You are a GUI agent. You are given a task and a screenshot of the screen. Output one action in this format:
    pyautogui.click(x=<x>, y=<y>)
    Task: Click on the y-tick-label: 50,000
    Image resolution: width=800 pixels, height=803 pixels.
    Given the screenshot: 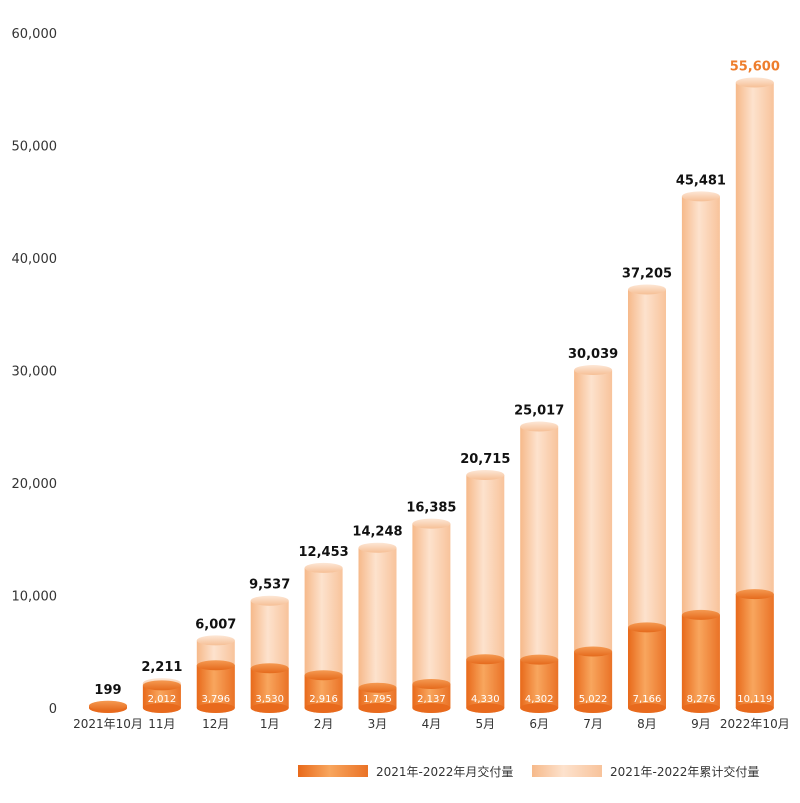 What is the action you would take?
    pyautogui.click(x=35, y=147)
    